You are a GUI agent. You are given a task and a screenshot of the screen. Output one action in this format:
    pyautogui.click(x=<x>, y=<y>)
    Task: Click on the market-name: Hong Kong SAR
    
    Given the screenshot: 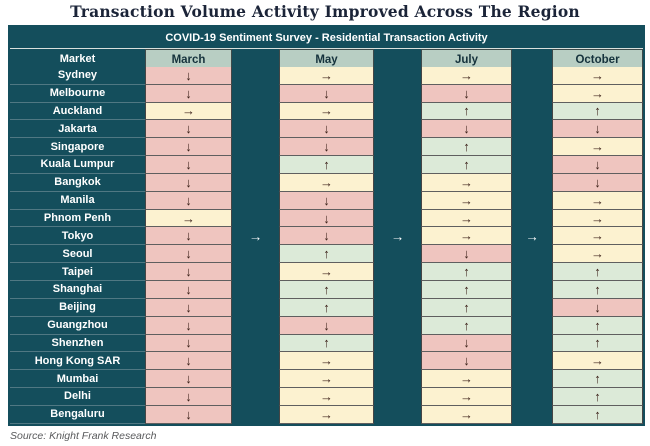 What is the action you would take?
    pyautogui.click(x=77, y=361)
    